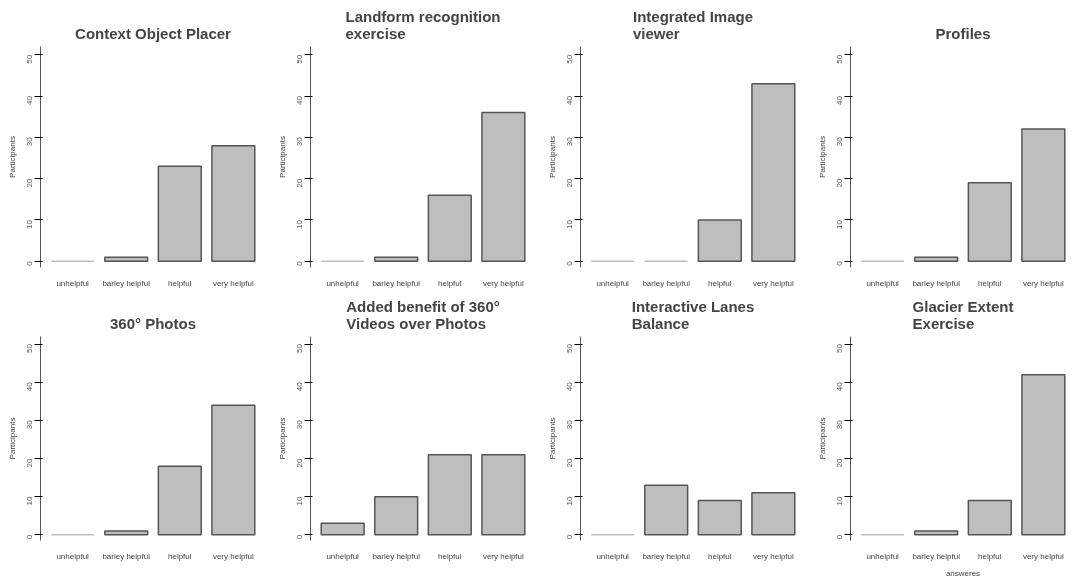 Image resolution: width=1087 pixels, height=580 pixels. What do you see at coordinates (963, 33) in the screenshot?
I see `chart-title: Profiles` at bounding box center [963, 33].